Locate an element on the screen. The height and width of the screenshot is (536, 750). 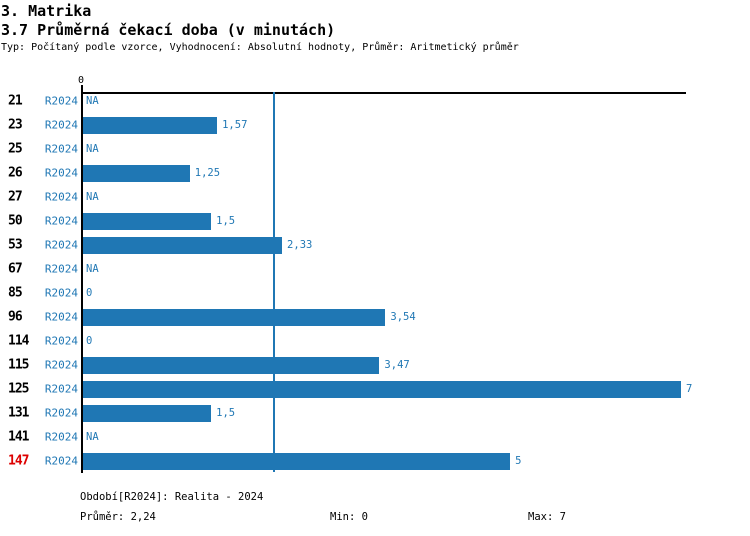
stat-average: Průměr: 2,24 is located at coordinates (118, 517).